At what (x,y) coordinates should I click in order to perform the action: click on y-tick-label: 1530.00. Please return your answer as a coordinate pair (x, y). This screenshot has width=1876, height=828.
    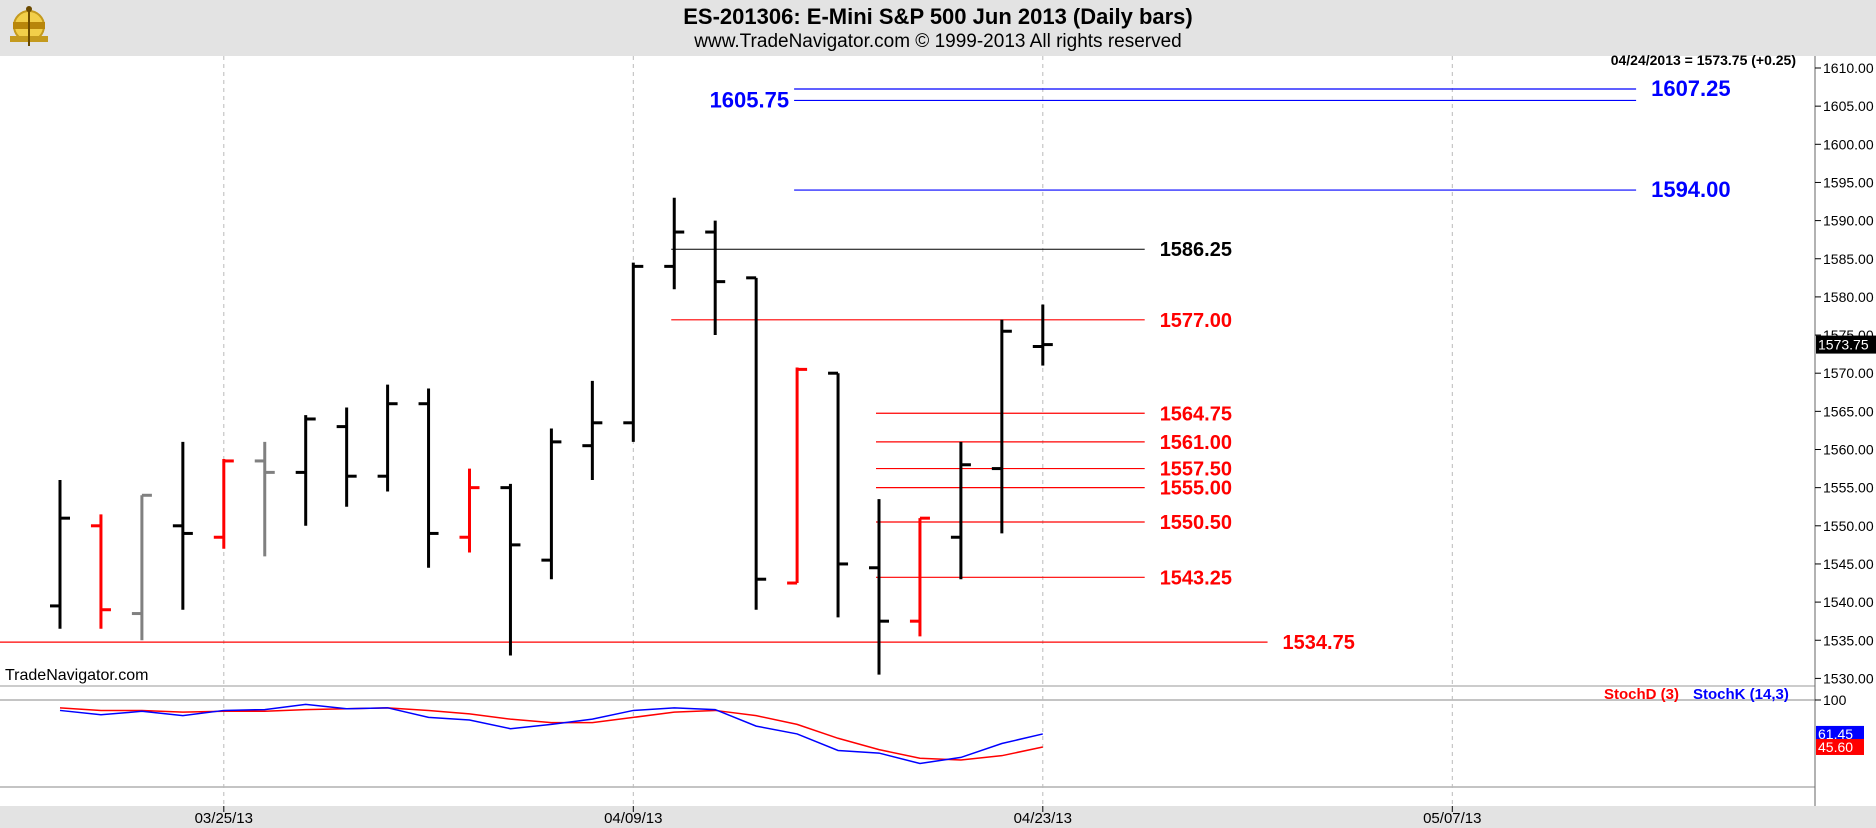
    Looking at the image, I should click on (1848, 678).